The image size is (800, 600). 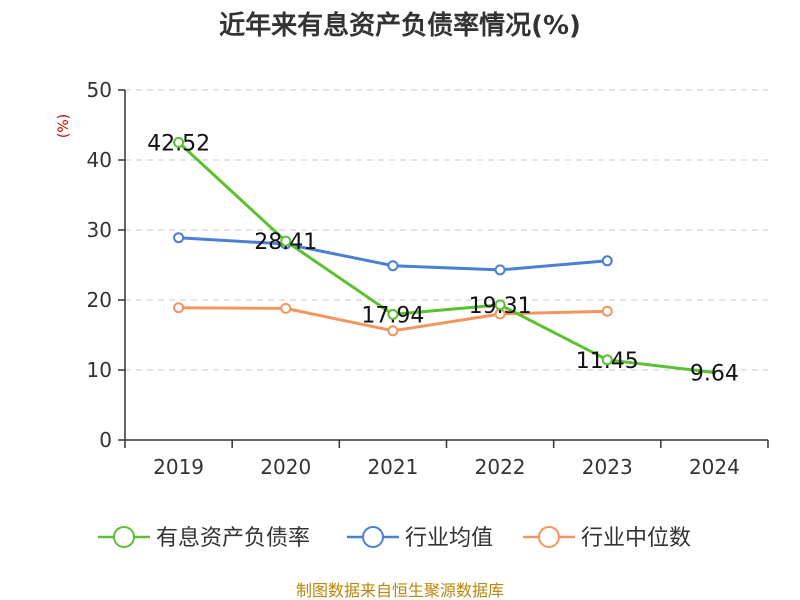 What do you see at coordinates (99, 300) in the screenshot?
I see `y-tick-label: 20` at bounding box center [99, 300].